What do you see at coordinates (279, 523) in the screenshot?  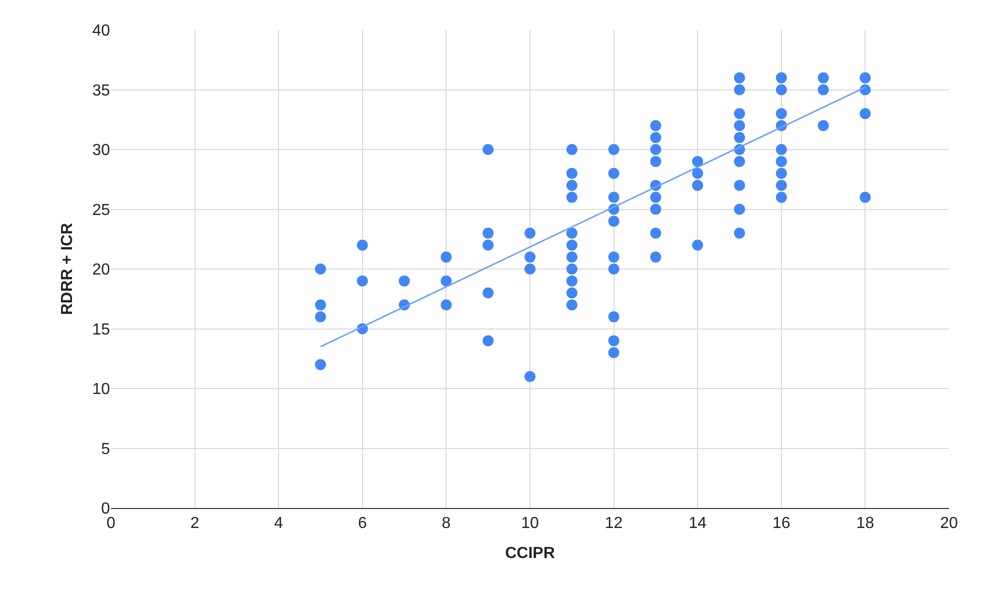 I see `x-tick-label: 4` at bounding box center [279, 523].